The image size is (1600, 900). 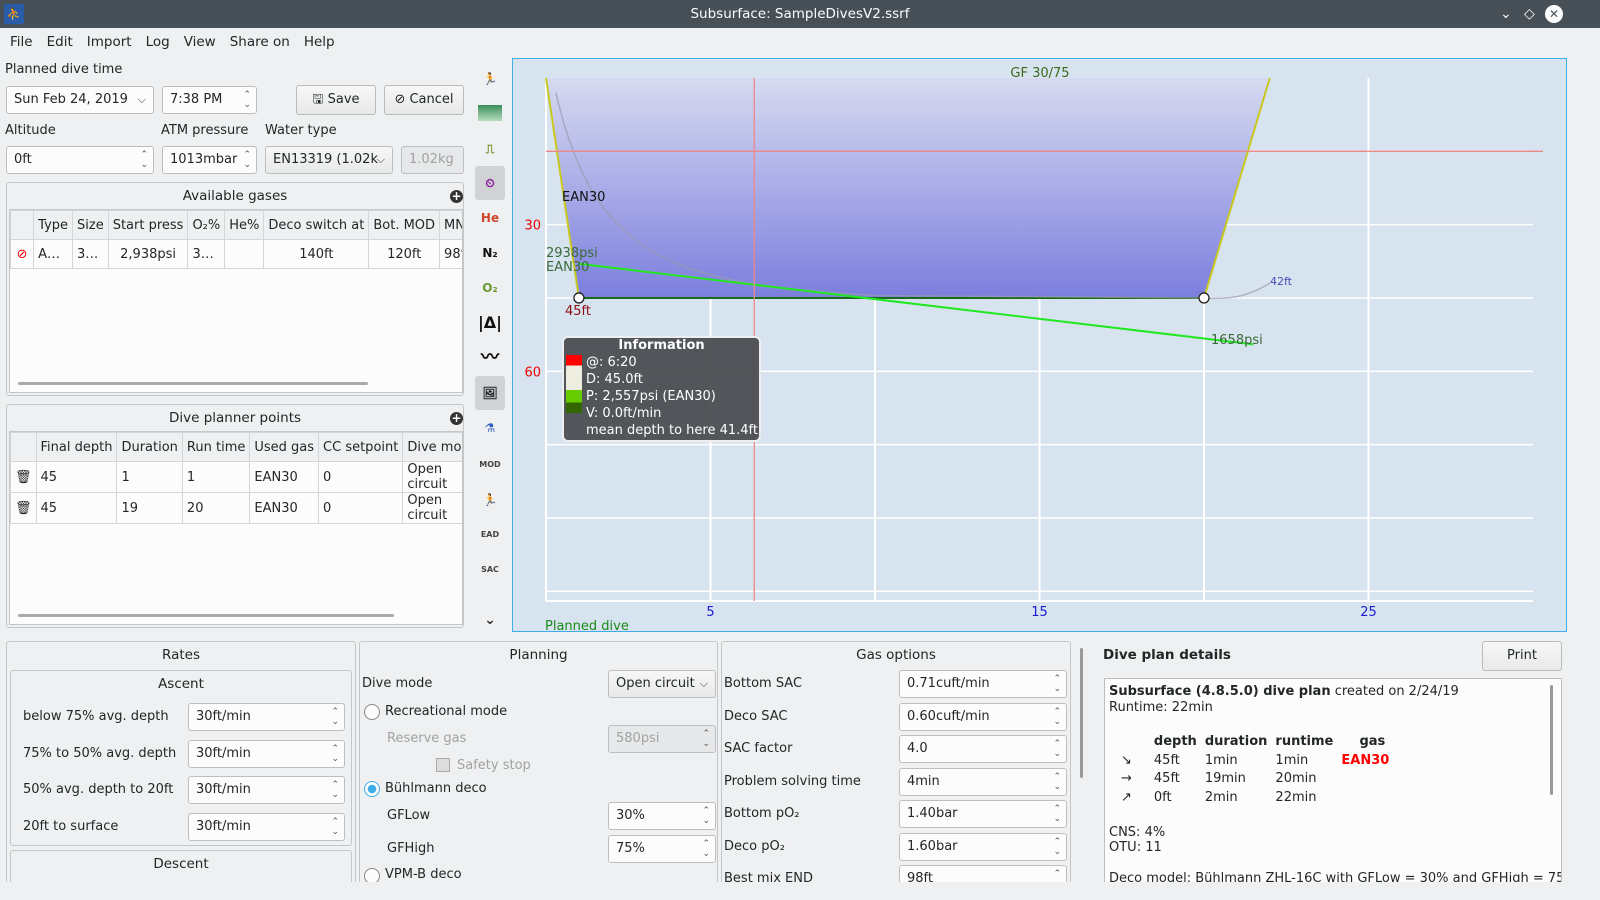 I want to click on profile-ruler-icon: 🏃, so click(x=490, y=79).